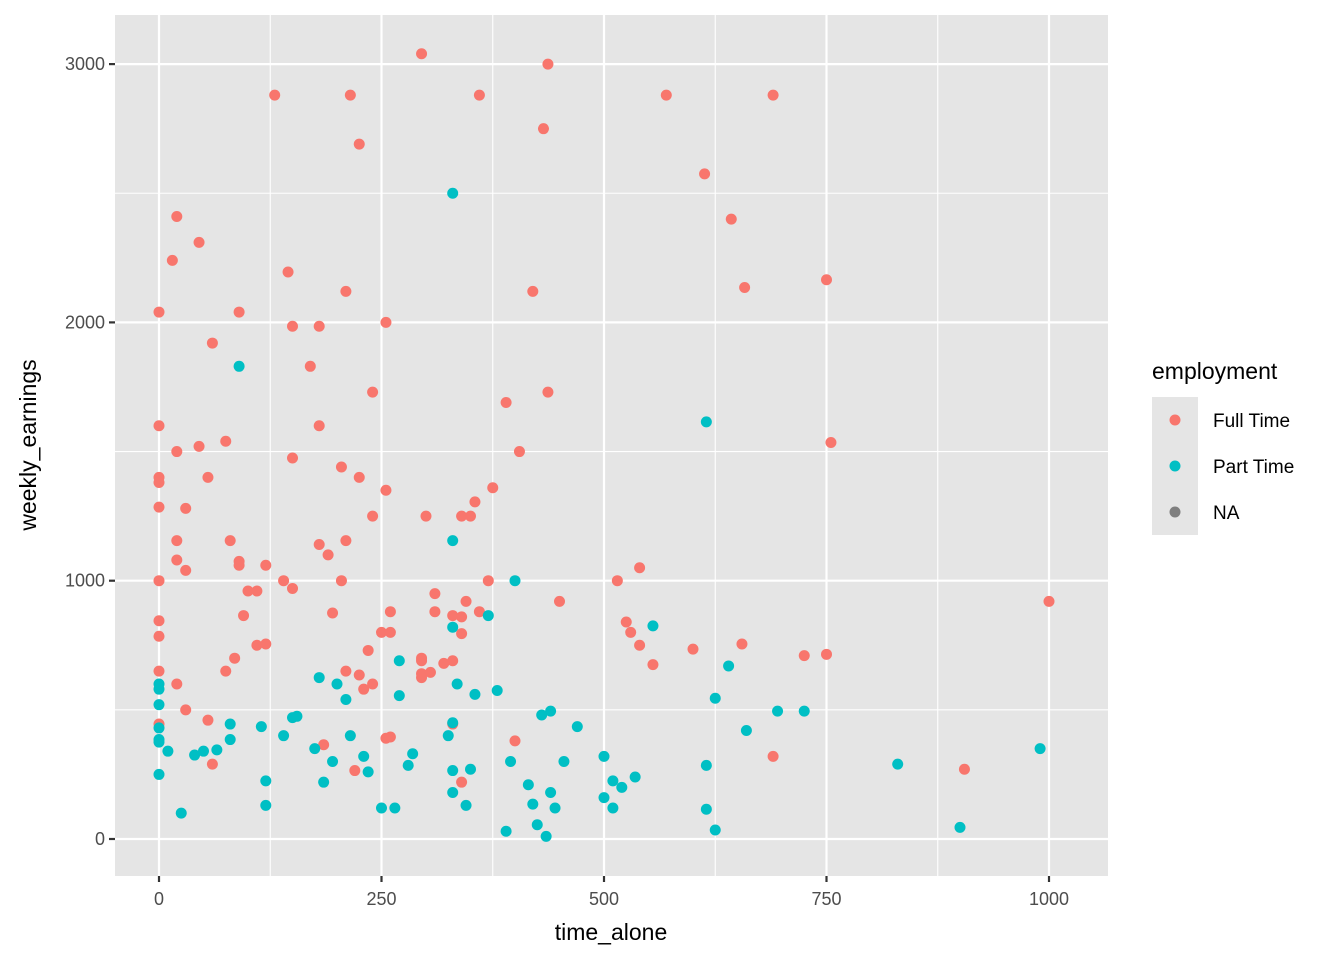  What do you see at coordinates (611, 932) in the screenshot?
I see `x-axis-title: time_alone` at bounding box center [611, 932].